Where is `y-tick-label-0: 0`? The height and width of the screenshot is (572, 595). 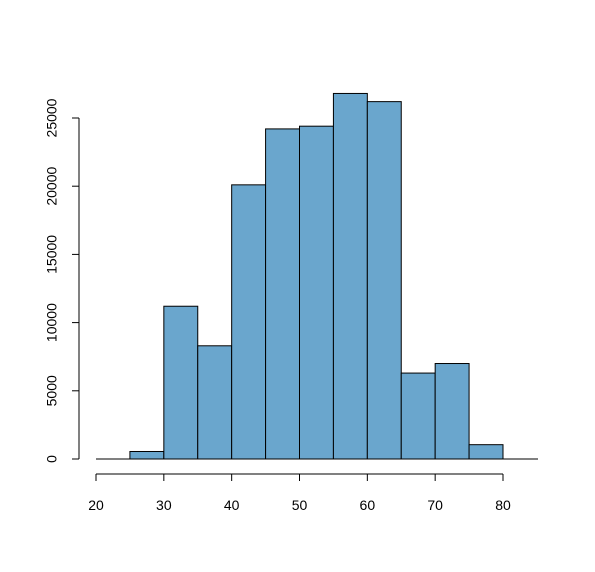 y-tick-label-0: 0 is located at coordinates (52, 459).